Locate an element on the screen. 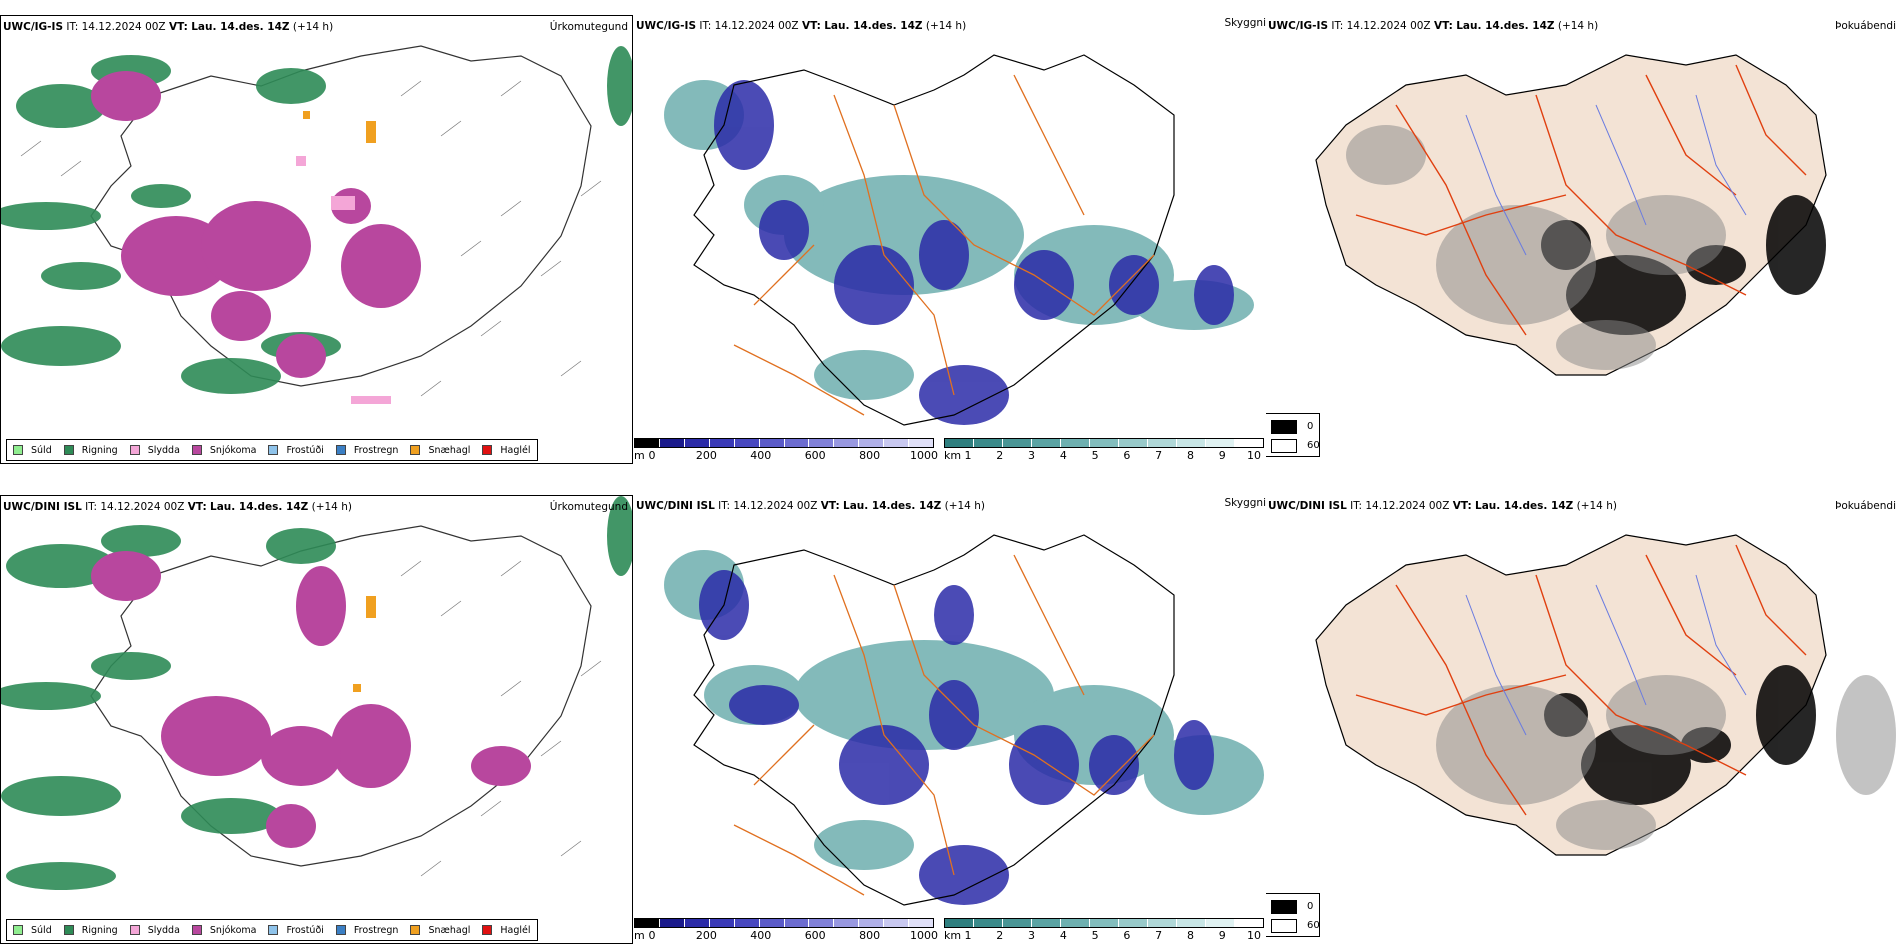 This screenshot has height=950, width=1900. colorbar-tick-label: 4 is located at coordinates (1063, 455).